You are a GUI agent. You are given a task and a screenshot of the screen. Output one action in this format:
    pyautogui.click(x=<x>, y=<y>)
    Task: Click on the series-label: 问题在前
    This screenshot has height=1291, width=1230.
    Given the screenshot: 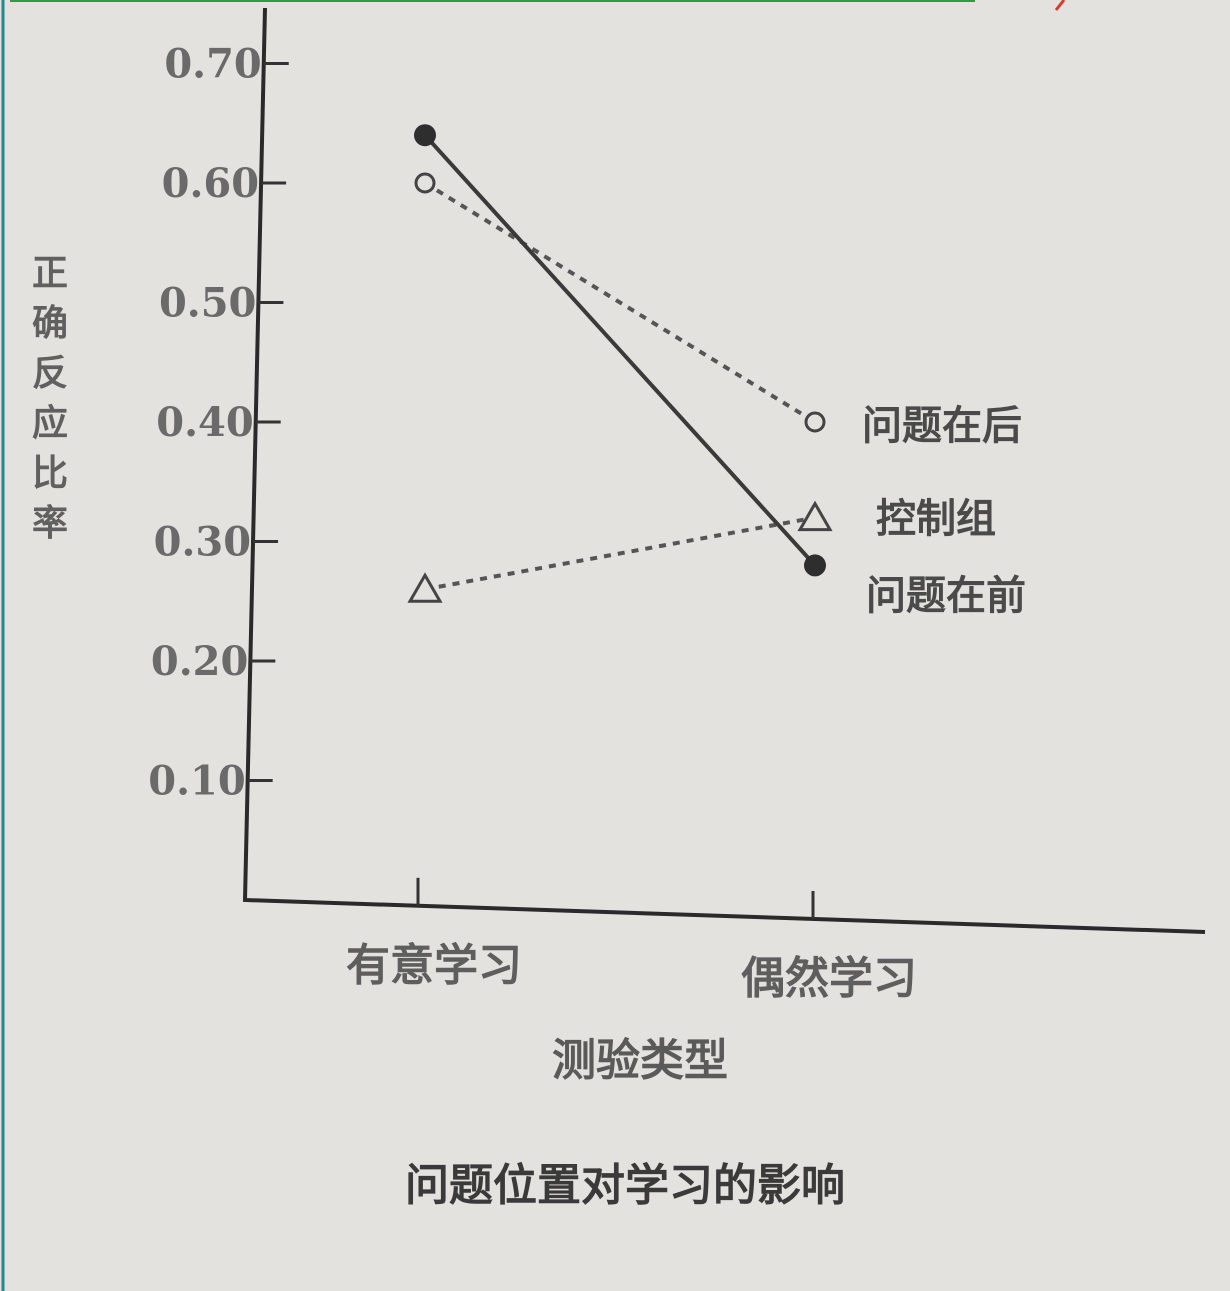 What is the action you would take?
    pyautogui.click(x=946, y=596)
    